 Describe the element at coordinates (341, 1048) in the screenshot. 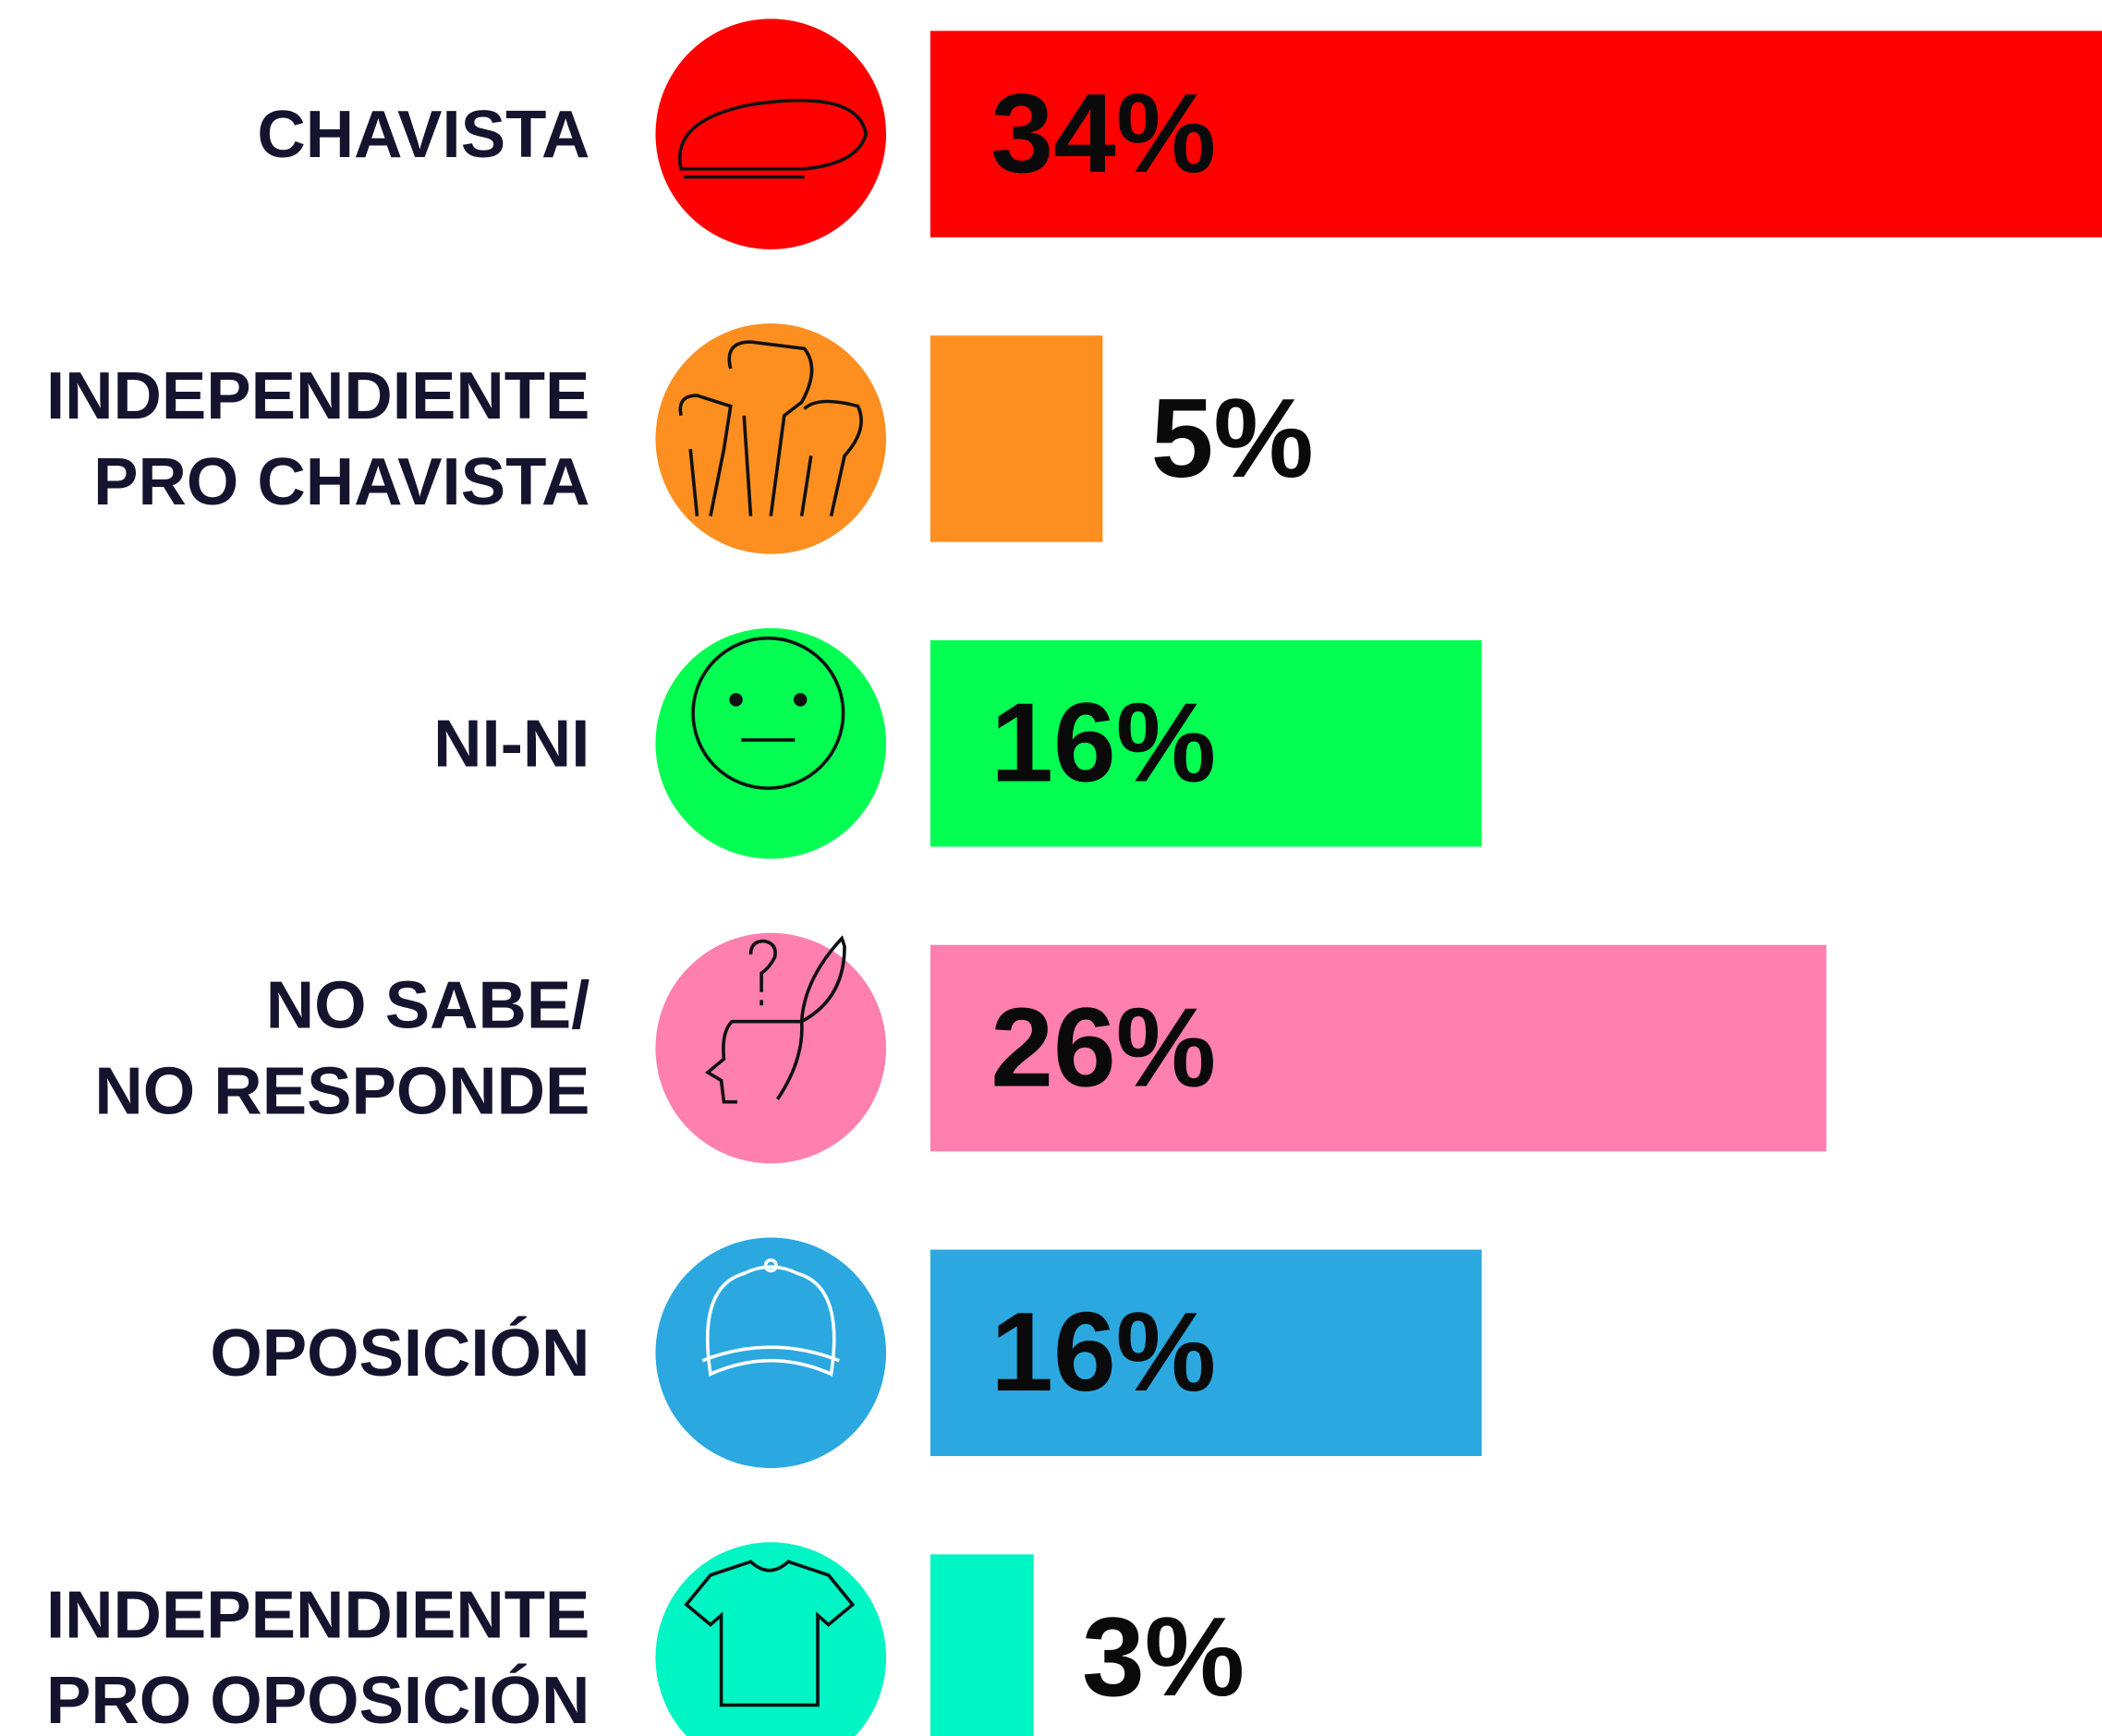

I see `category-label: NO SABE/NO RESPONDE` at that location.